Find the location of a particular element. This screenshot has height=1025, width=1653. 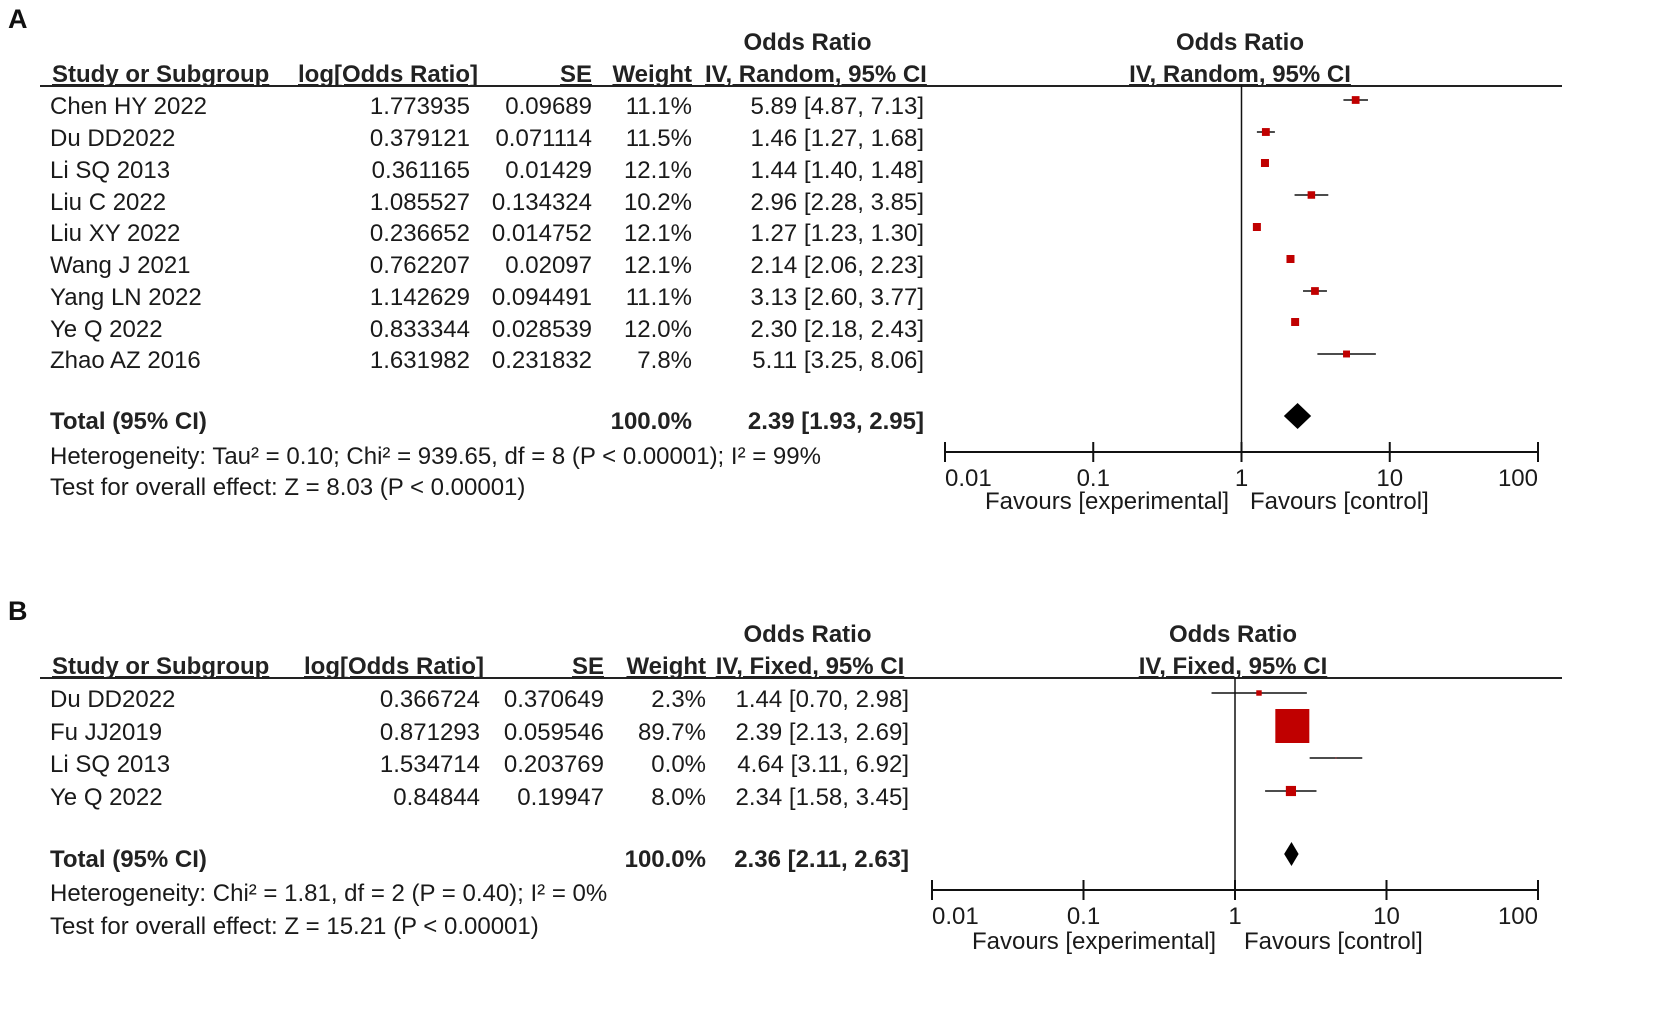

se-value: 0.203769 is located at coordinates (553, 764).